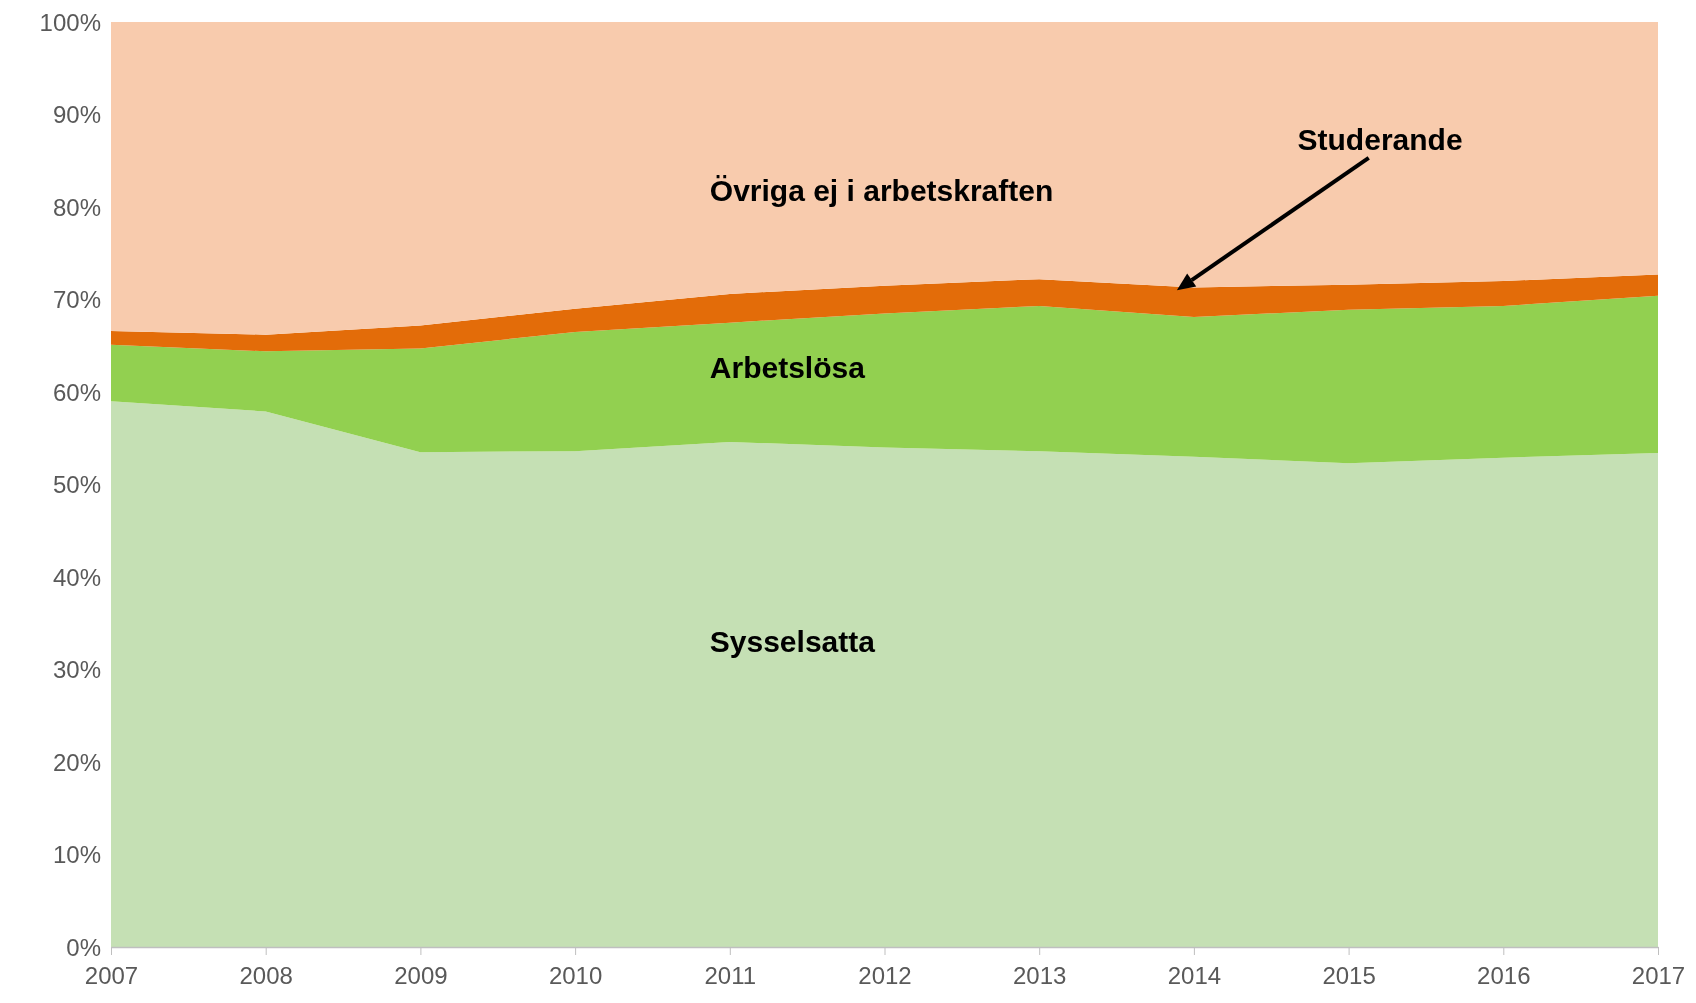 The image size is (1696, 1003). I want to click on series-label: Sysselsatta, so click(792, 642).